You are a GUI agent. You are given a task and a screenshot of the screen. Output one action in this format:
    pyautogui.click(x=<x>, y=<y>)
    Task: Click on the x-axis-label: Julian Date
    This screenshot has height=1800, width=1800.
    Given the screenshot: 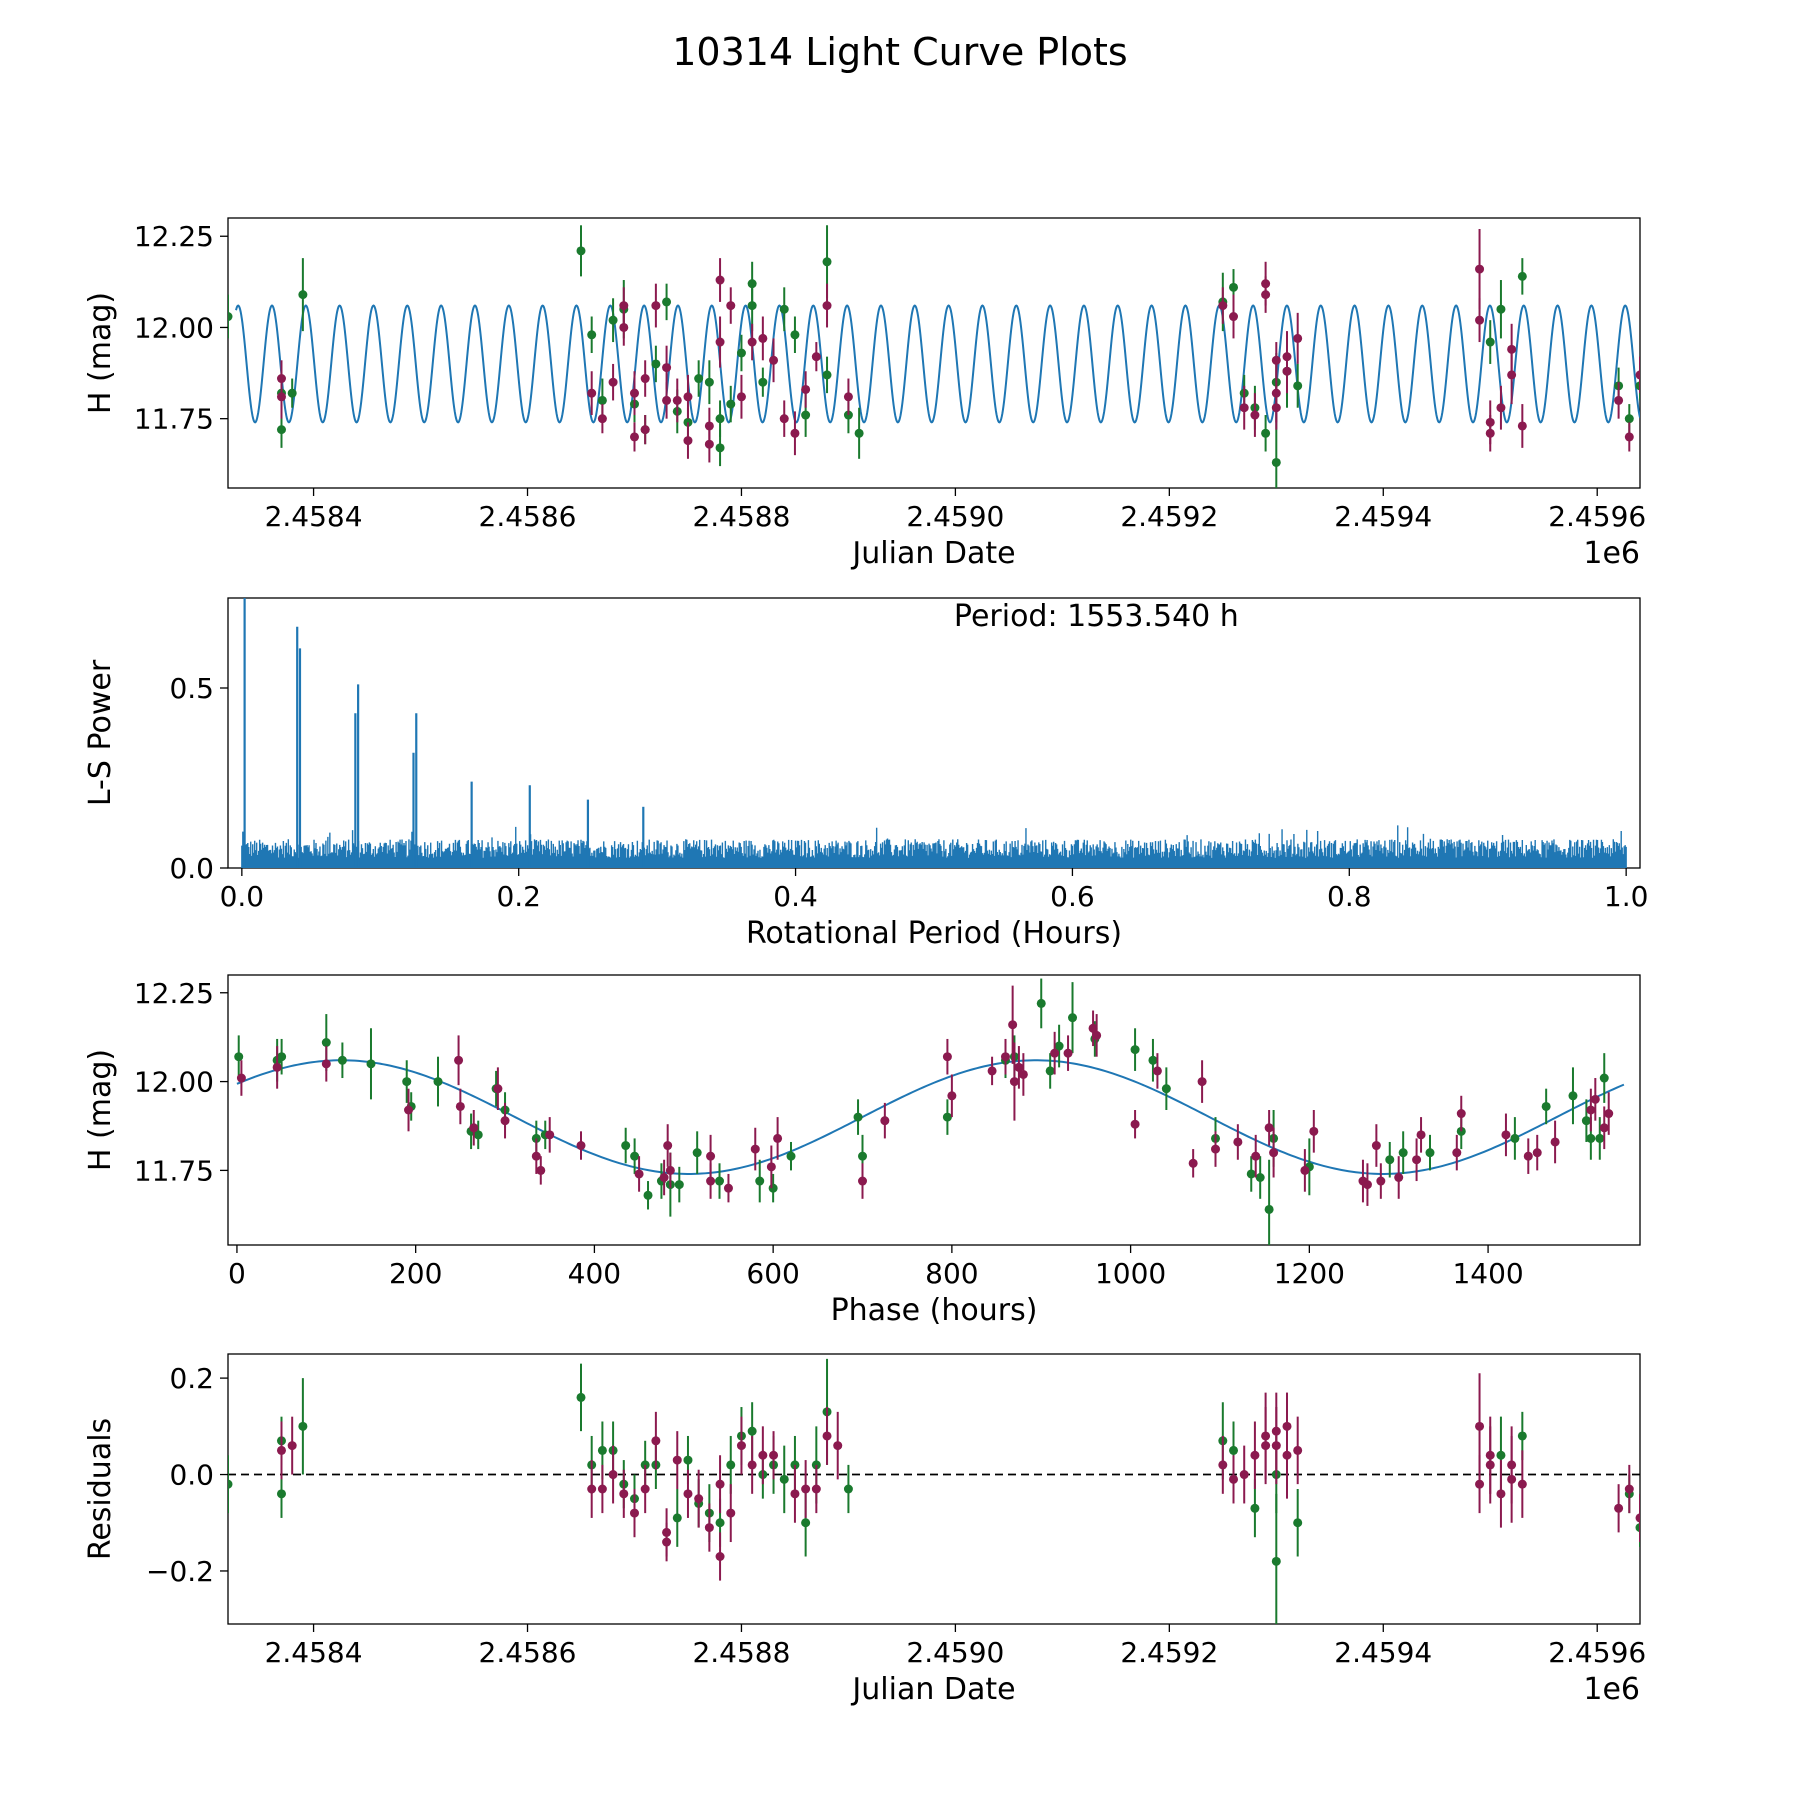 What is the action you would take?
    pyautogui.click(x=932, y=553)
    